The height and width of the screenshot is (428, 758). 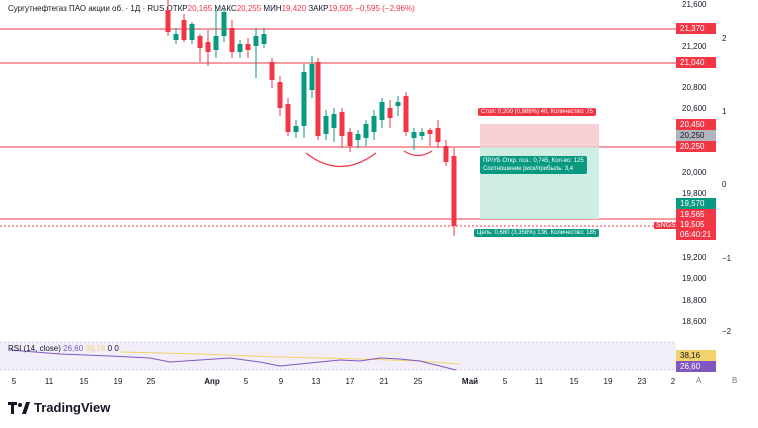 What do you see at coordinates (470, 381) in the screenshot?
I see `time-tick-month: Май` at bounding box center [470, 381].